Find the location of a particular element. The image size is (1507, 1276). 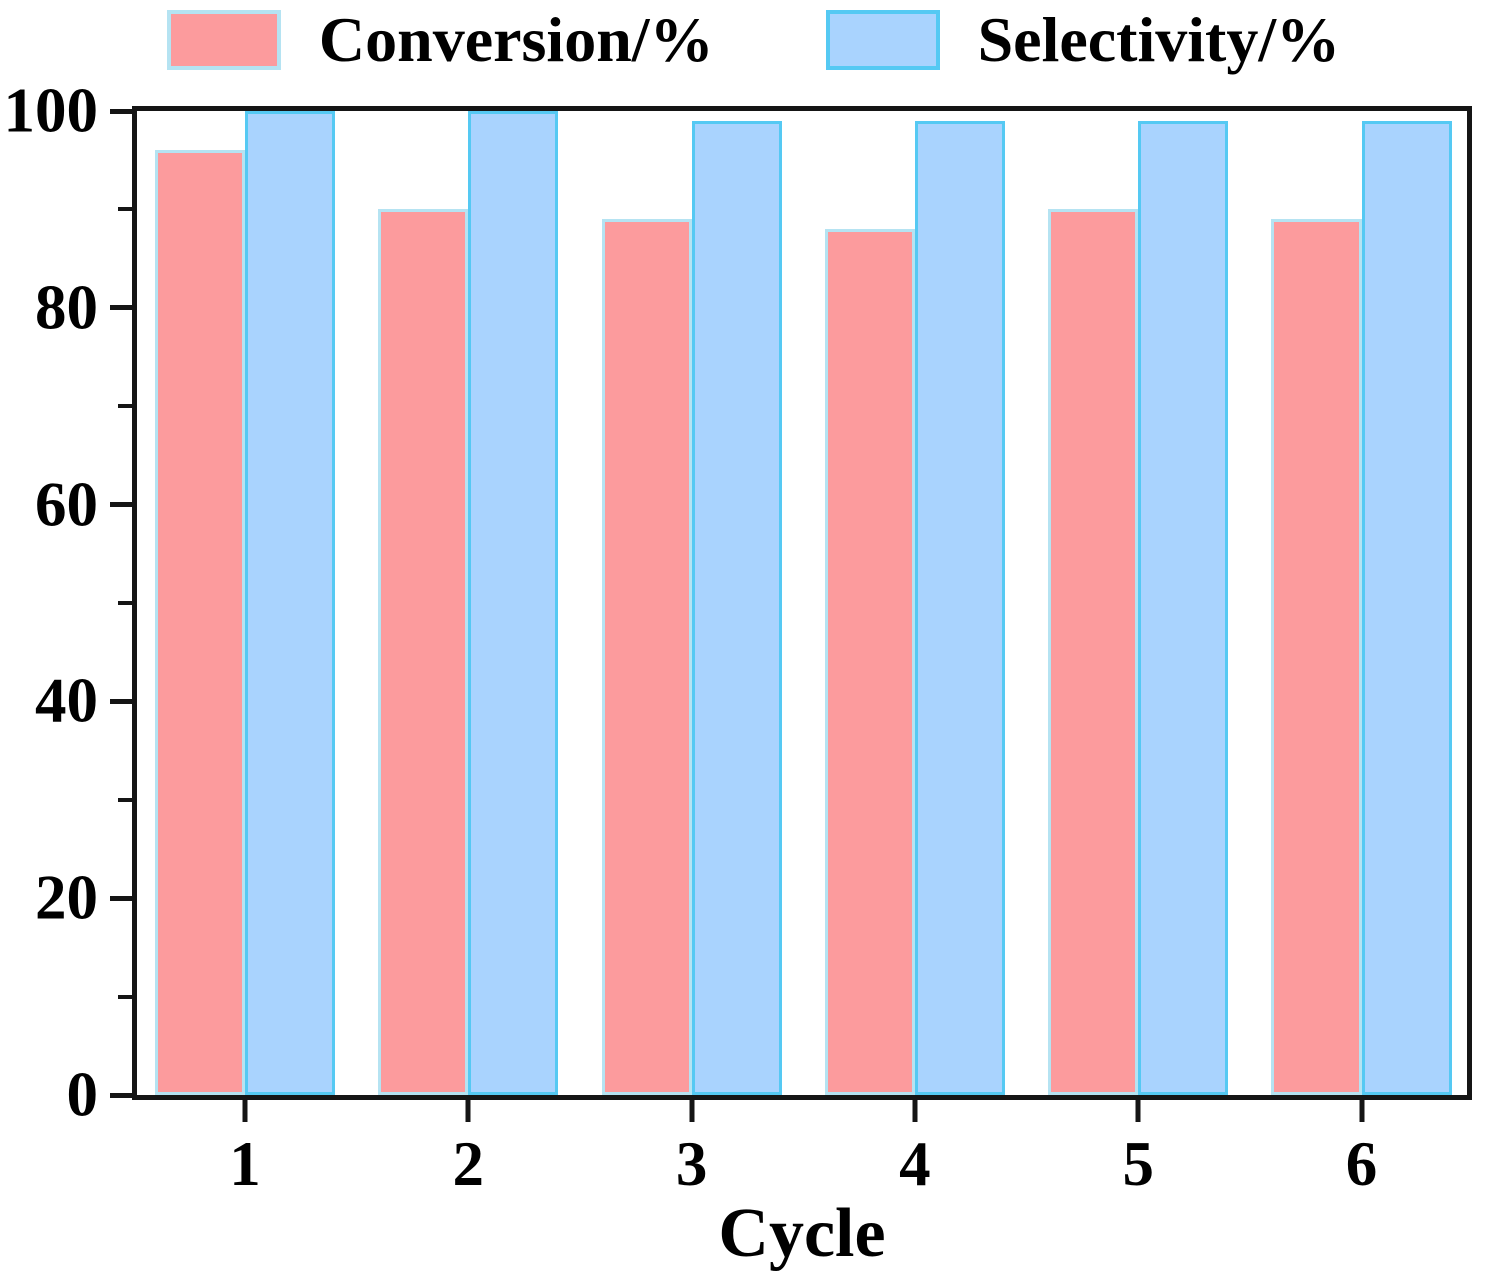

x-axis-title: Cycle is located at coordinates (802, 1233).